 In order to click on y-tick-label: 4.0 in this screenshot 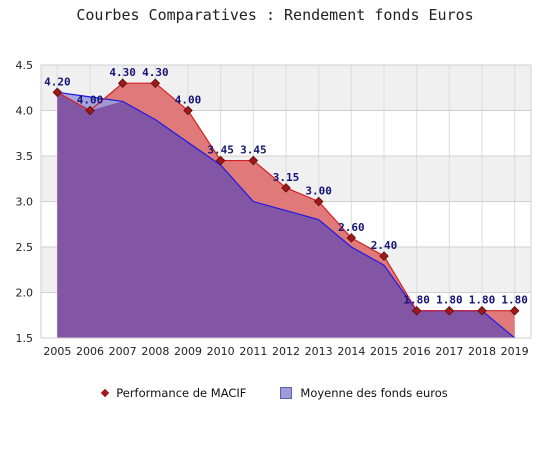, I will do `click(25, 111)`.